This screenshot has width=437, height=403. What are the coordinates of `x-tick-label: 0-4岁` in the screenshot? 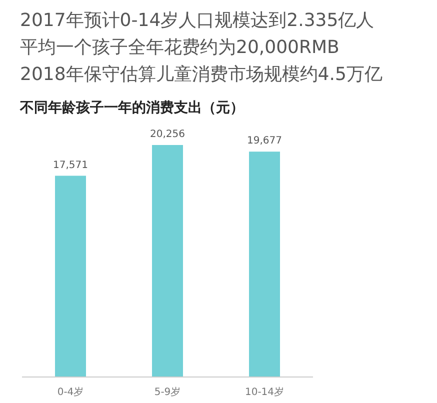 It's located at (70, 392).